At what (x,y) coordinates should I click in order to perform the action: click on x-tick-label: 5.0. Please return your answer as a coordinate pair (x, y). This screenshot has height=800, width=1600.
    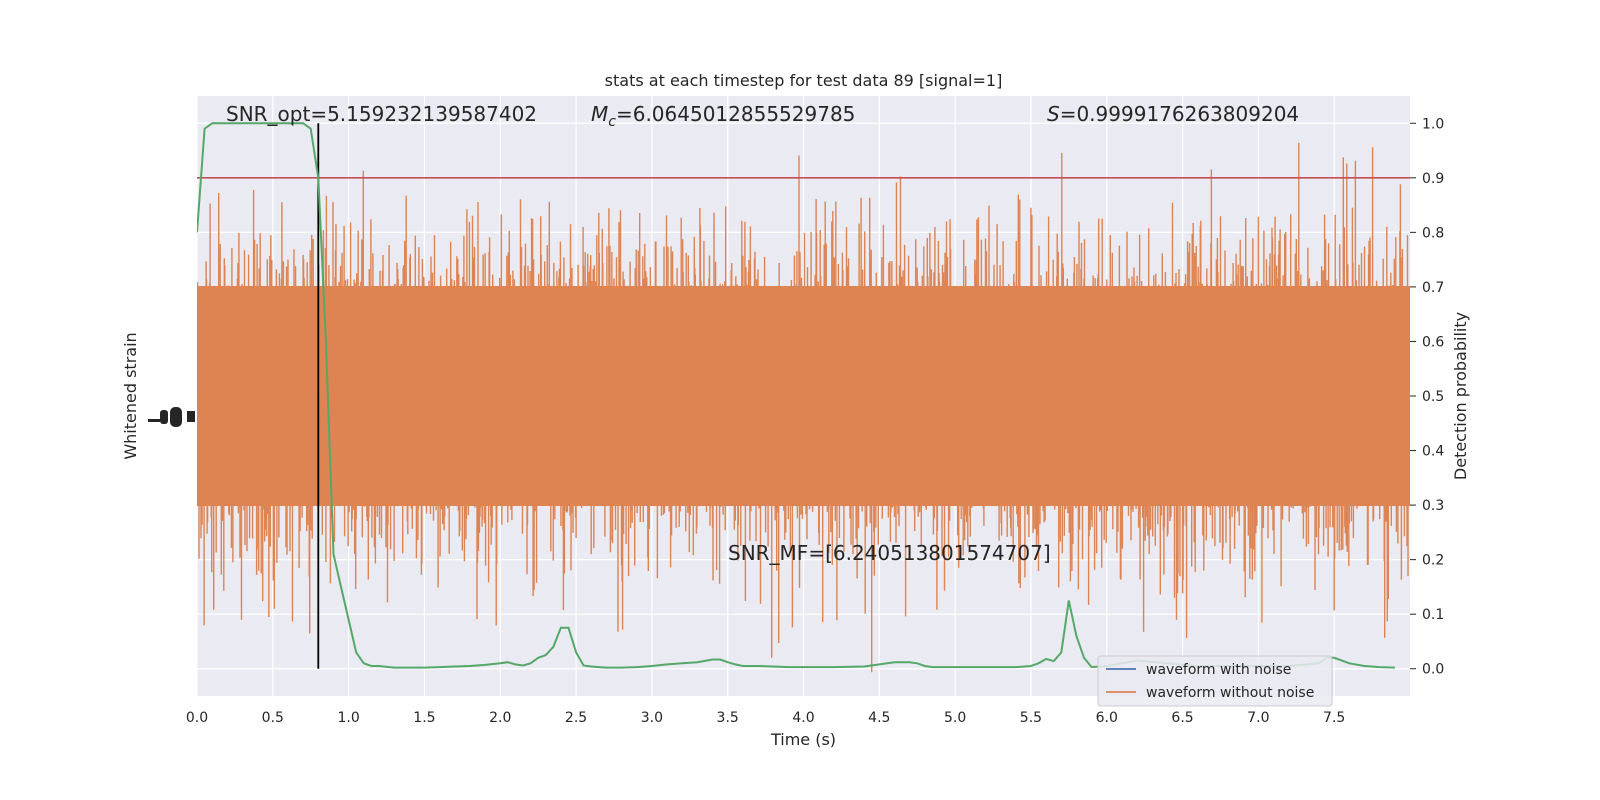
    Looking at the image, I should click on (955, 718).